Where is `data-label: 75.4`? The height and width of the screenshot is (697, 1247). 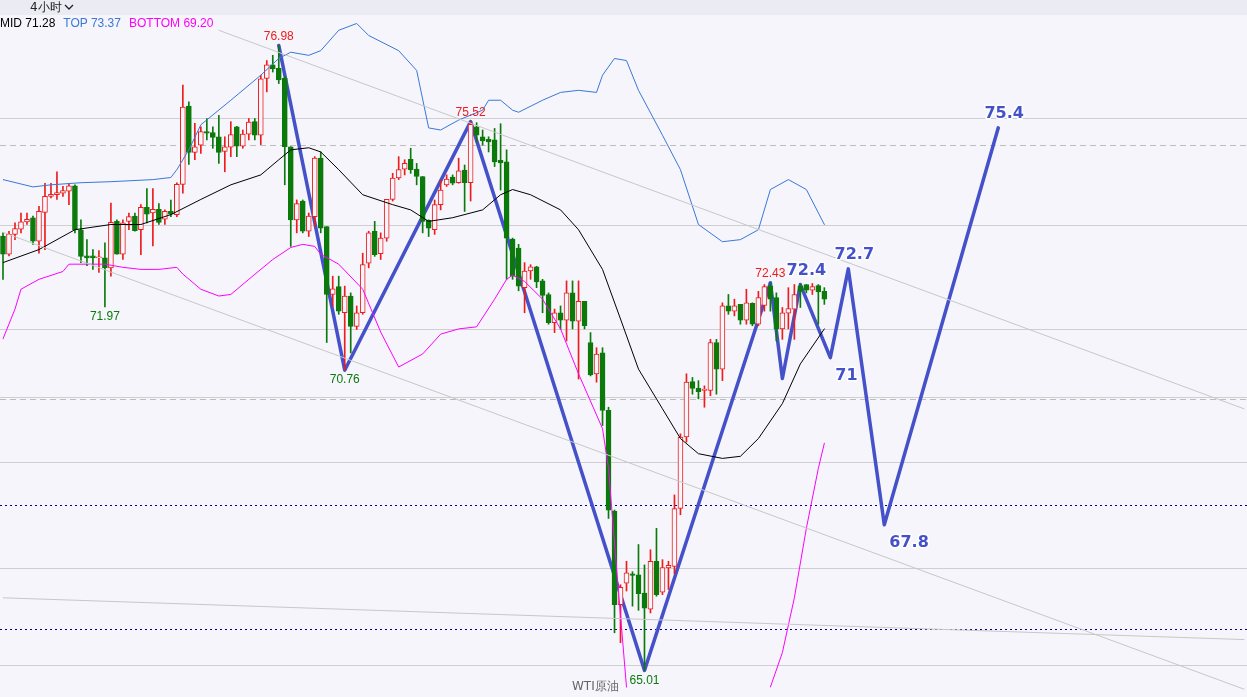
data-label: 75.4 is located at coordinates (1004, 113).